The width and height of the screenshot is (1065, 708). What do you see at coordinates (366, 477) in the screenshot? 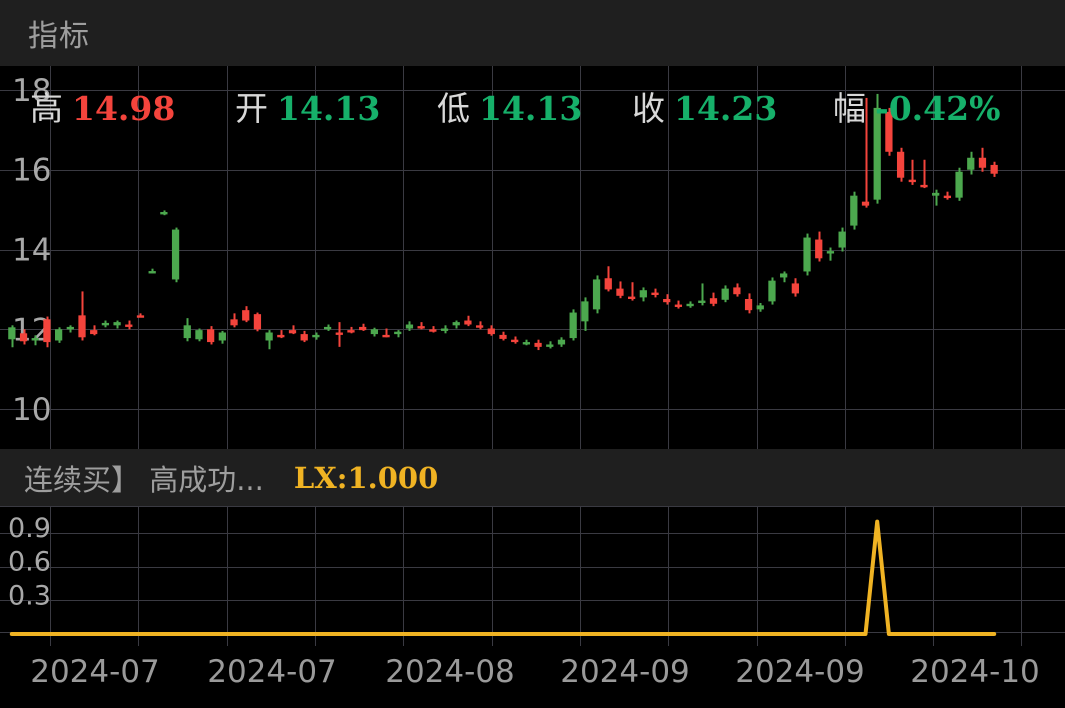
I see `sub-indicator-value: LX:1.000` at bounding box center [366, 477].